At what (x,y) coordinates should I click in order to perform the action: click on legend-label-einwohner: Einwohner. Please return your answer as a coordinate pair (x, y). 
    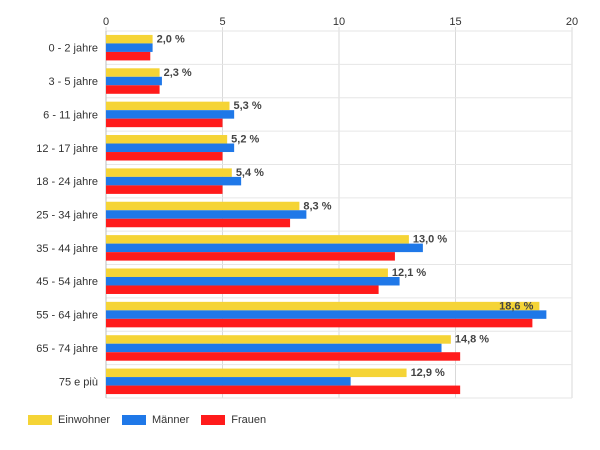
    Looking at the image, I should click on (84, 420).